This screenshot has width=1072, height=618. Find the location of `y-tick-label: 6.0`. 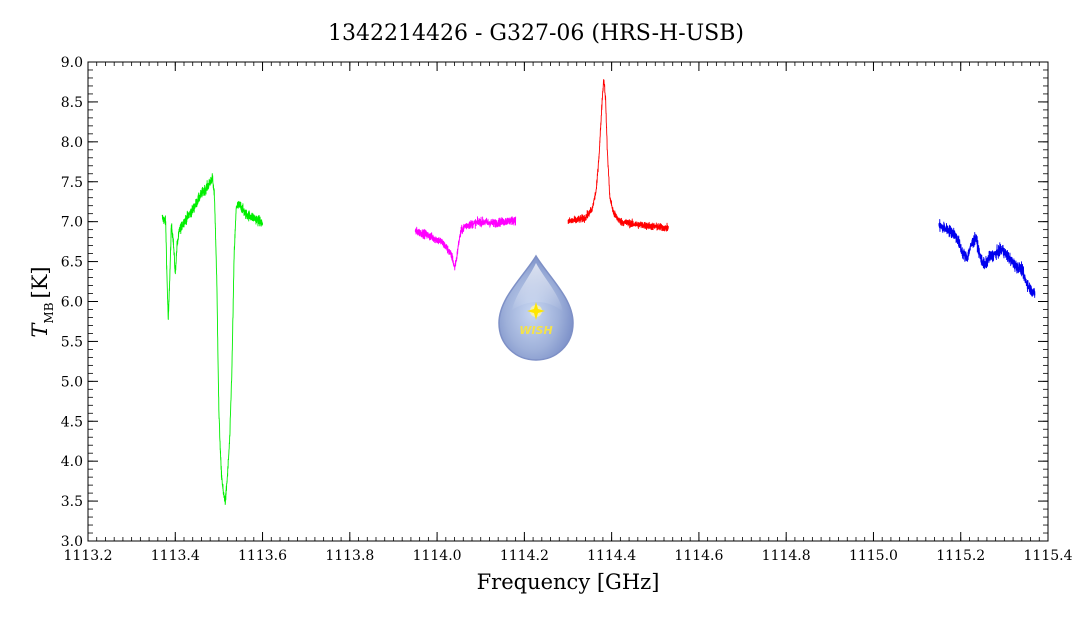

y-tick-label: 6.0 is located at coordinates (72, 303).